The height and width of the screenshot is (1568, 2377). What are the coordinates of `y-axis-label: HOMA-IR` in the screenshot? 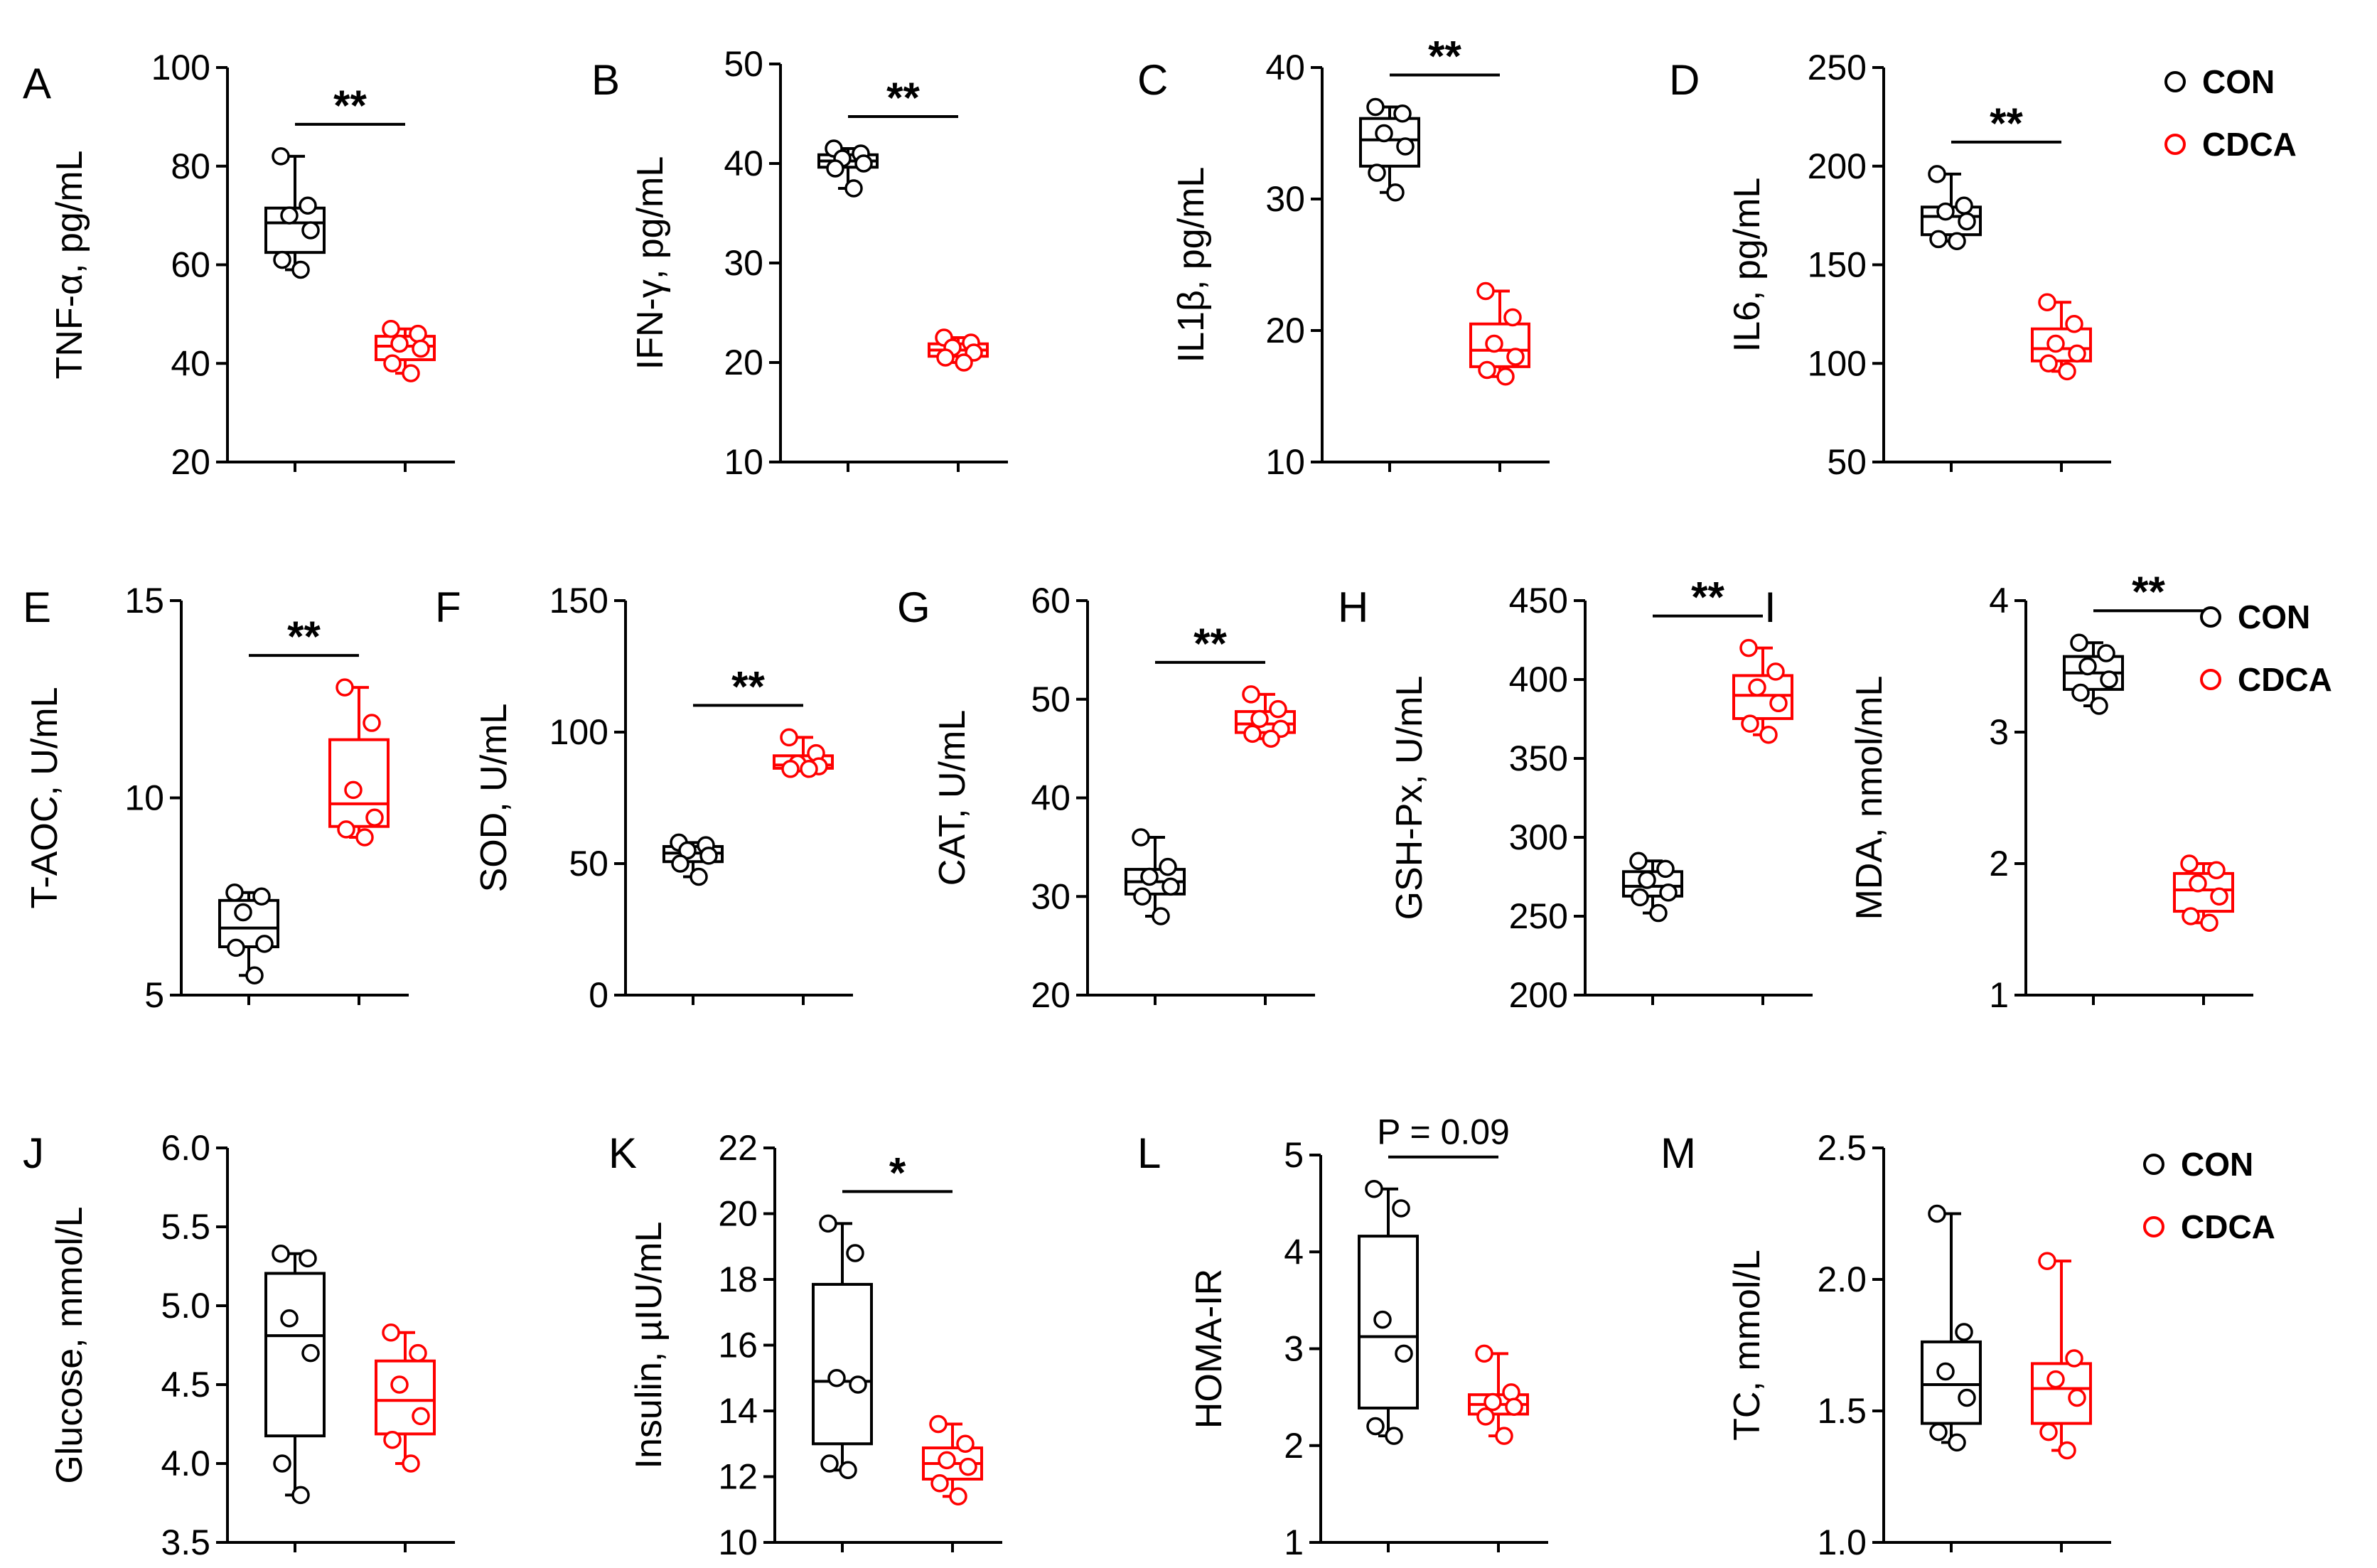 It's located at (1209, 1349).